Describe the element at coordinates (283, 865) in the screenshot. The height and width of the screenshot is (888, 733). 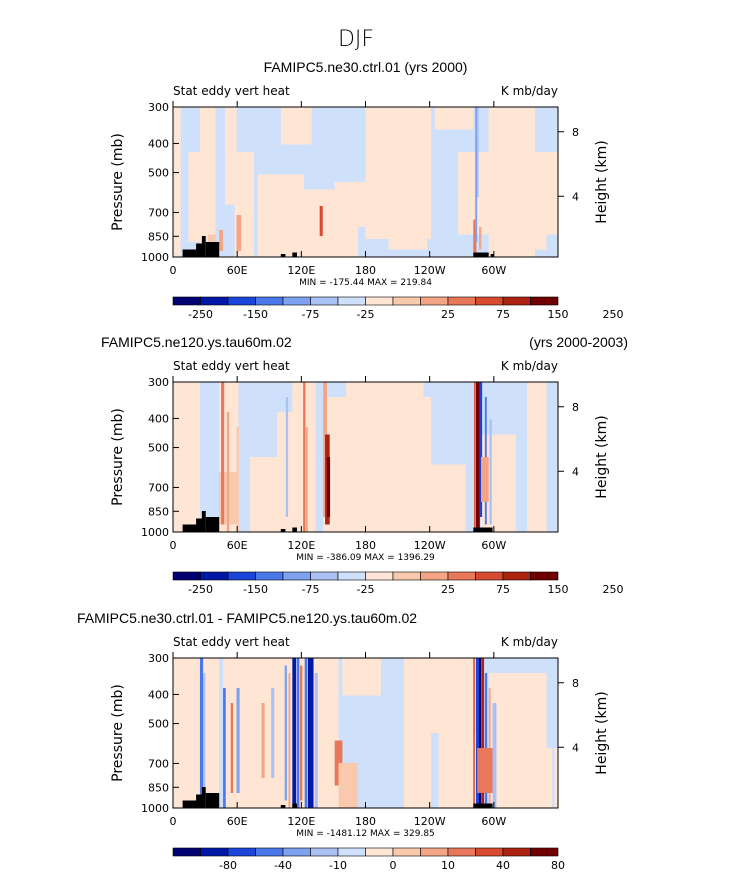
I see `colorbar-label: -40` at that location.